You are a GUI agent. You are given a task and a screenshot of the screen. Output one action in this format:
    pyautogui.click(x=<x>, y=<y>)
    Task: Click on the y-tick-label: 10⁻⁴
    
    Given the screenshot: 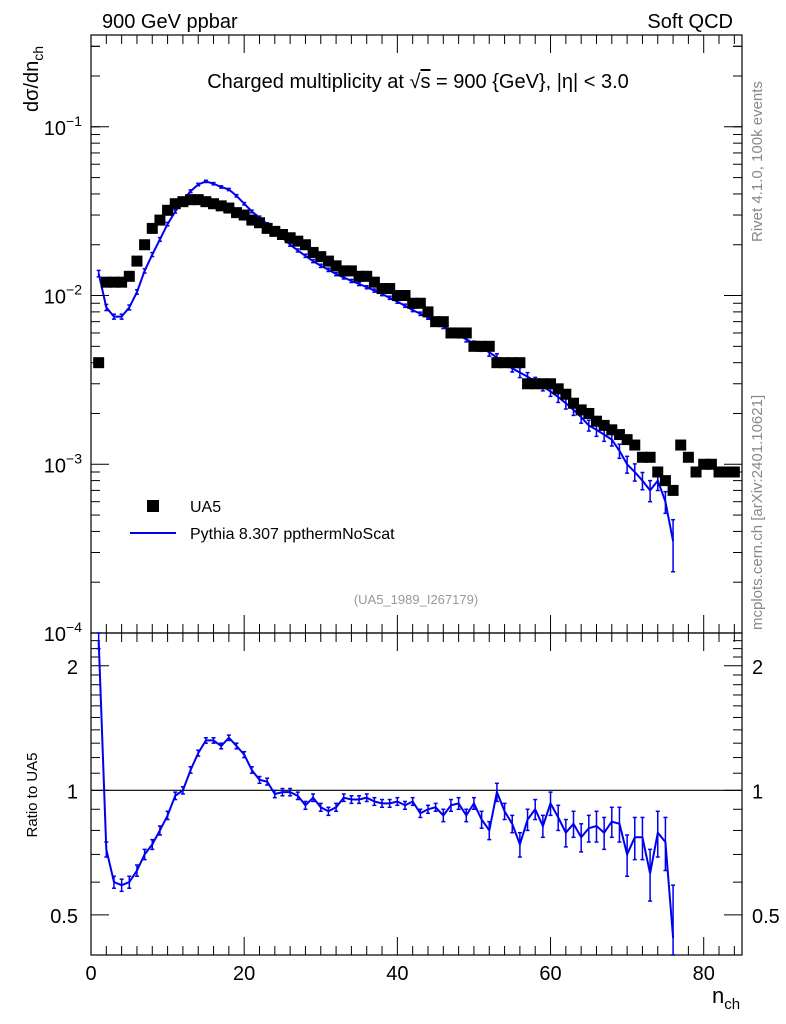 What is the action you would take?
    pyautogui.click(x=63, y=632)
    